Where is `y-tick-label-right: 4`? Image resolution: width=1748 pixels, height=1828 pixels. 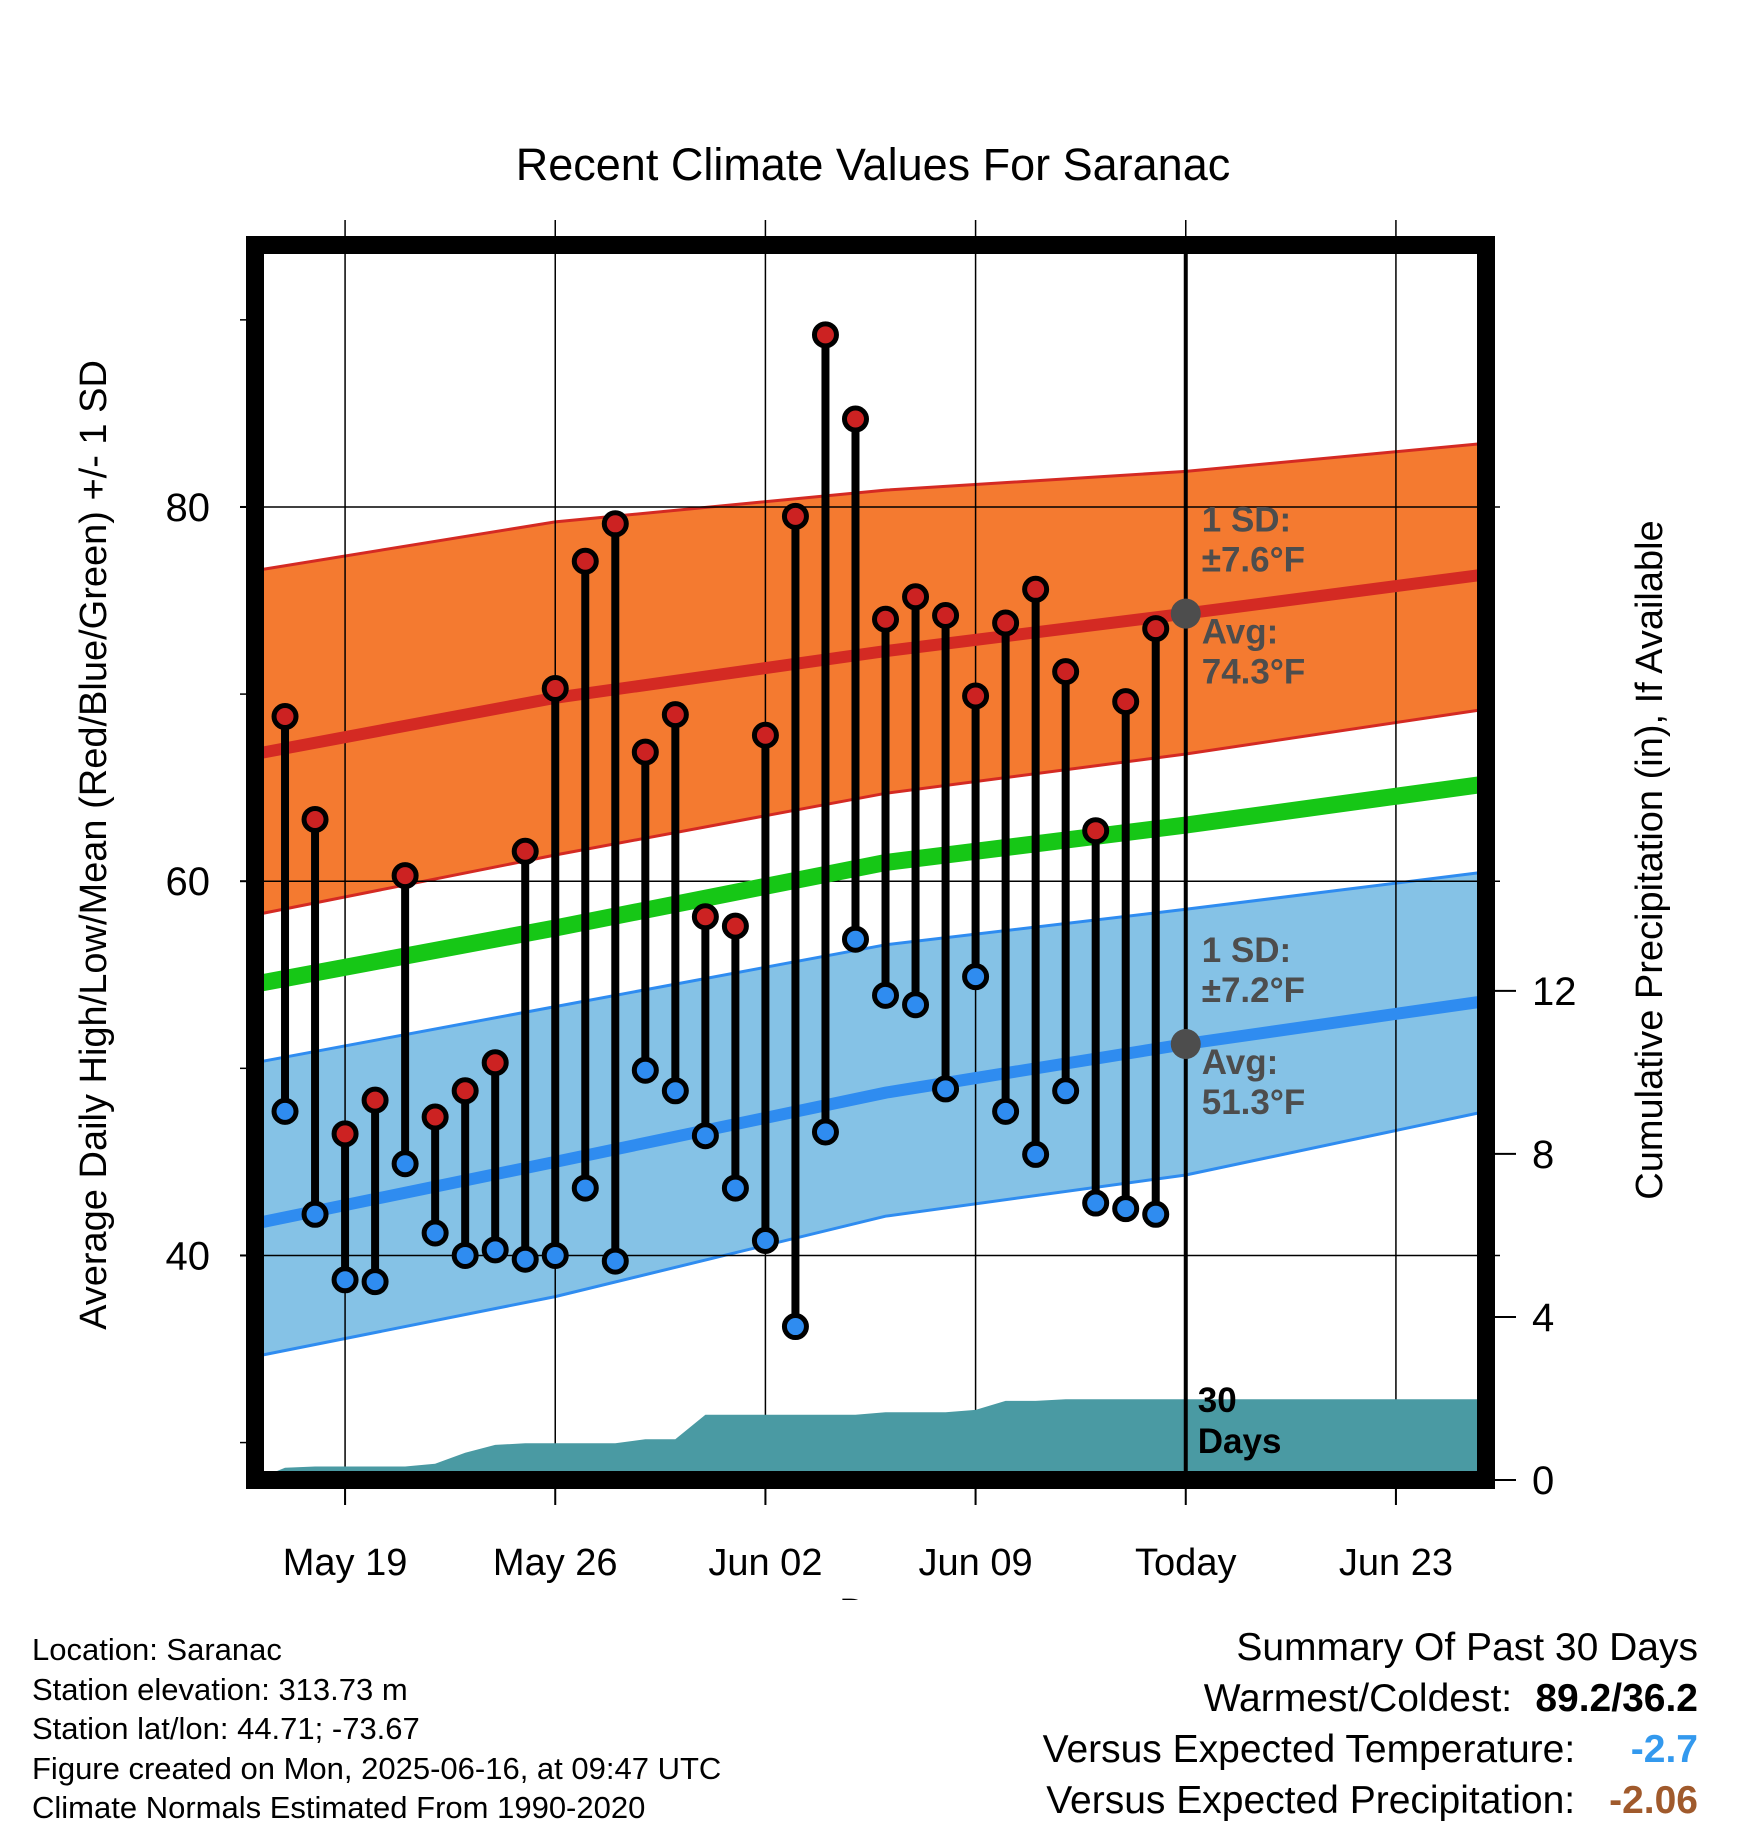
y-tick-label-right: 4 is located at coordinates (1543, 1318).